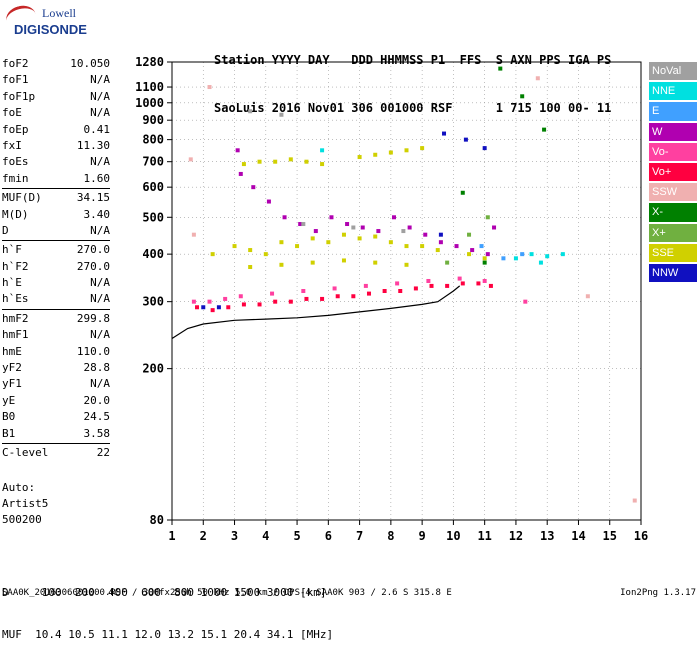  I want to click on param-row: yF1 N/A, so click(56, 384).